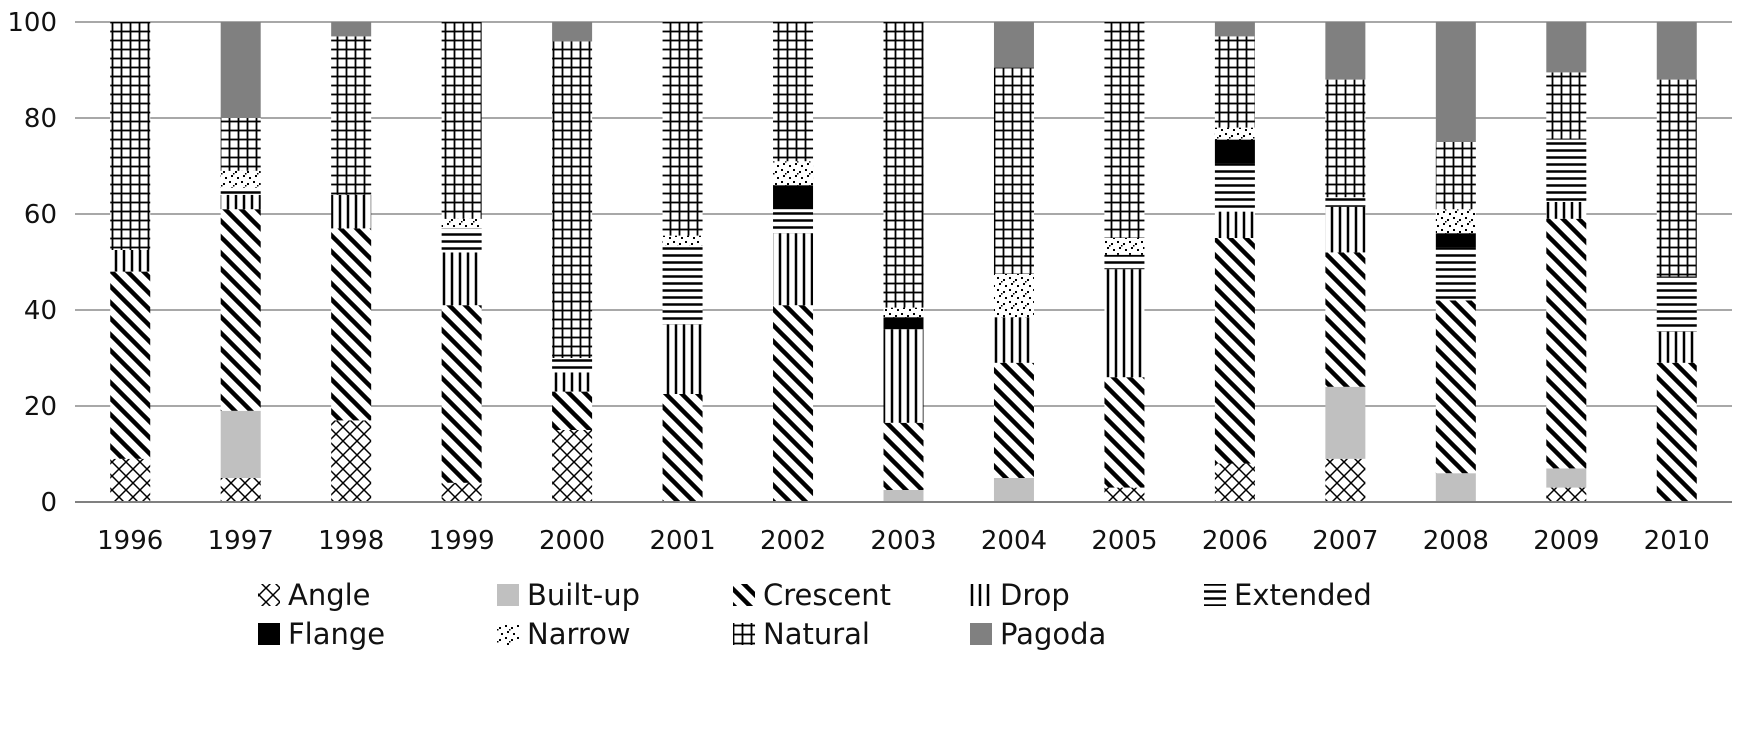 The image size is (1746, 739). What do you see at coordinates (462, 541) in the screenshot?
I see `x-tick-label: 1999` at bounding box center [462, 541].